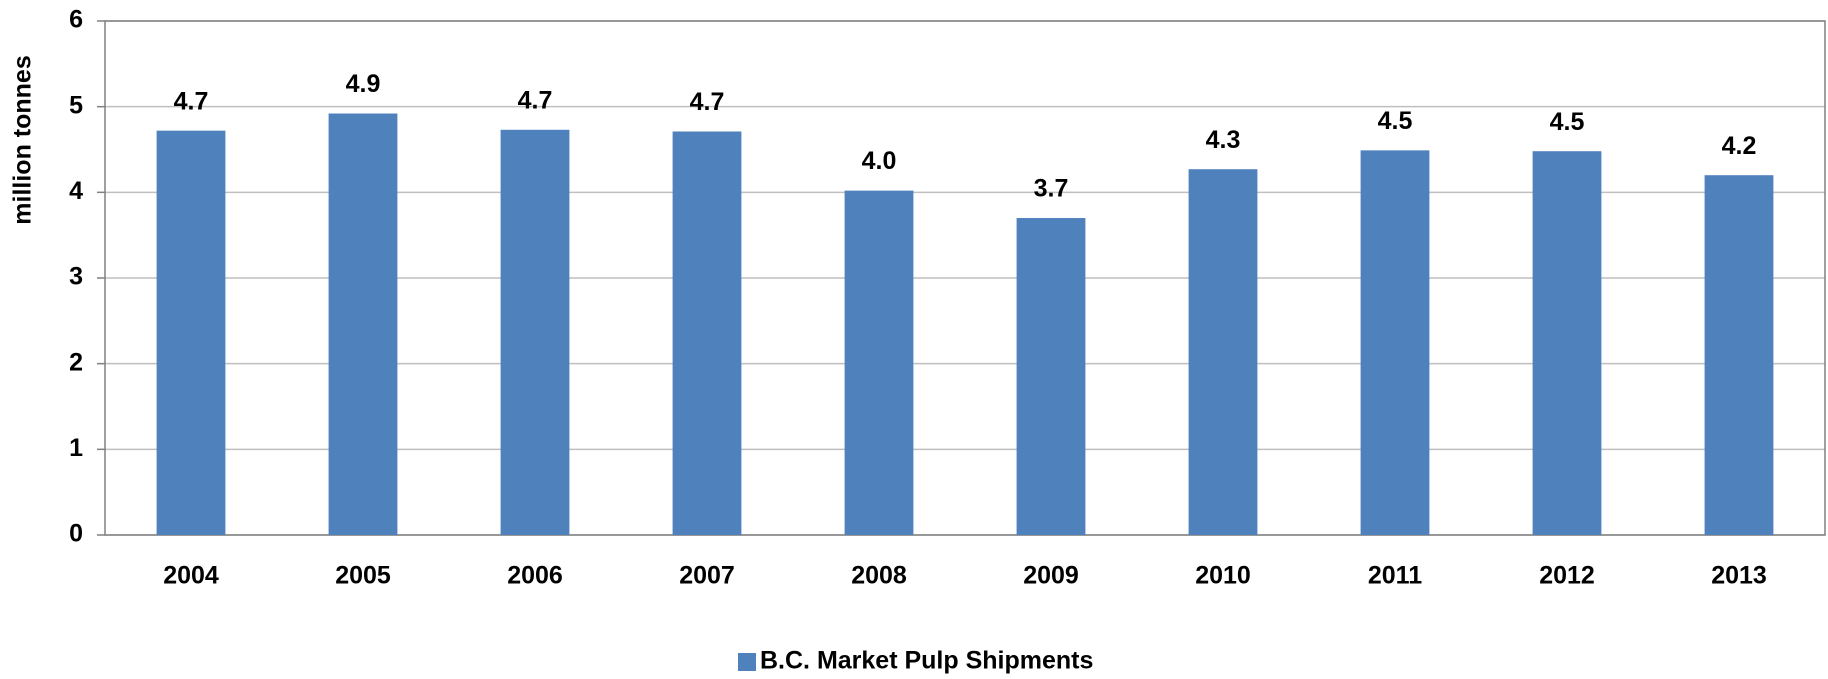  I want to click on legend-label: B.C. Market Pulp Shipments, so click(926, 661).